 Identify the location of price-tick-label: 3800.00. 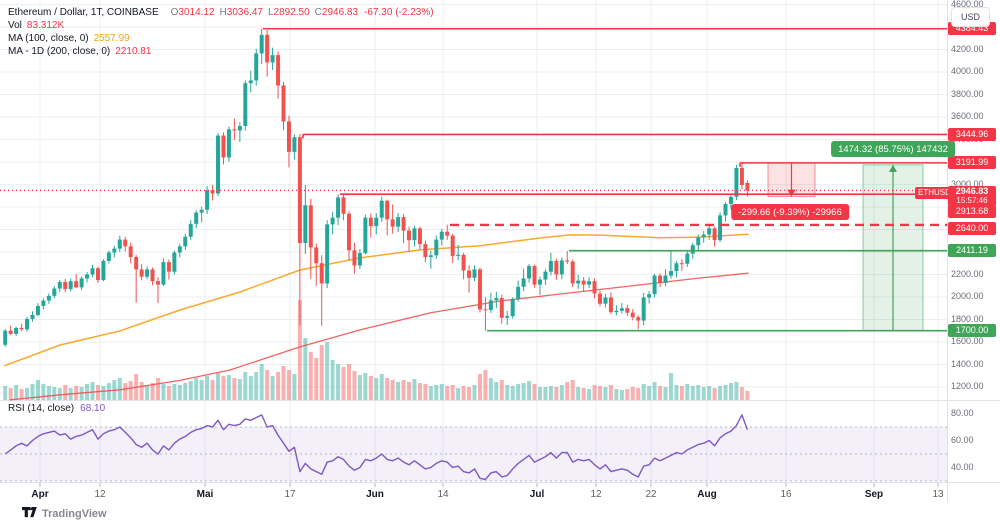
(967, 93).